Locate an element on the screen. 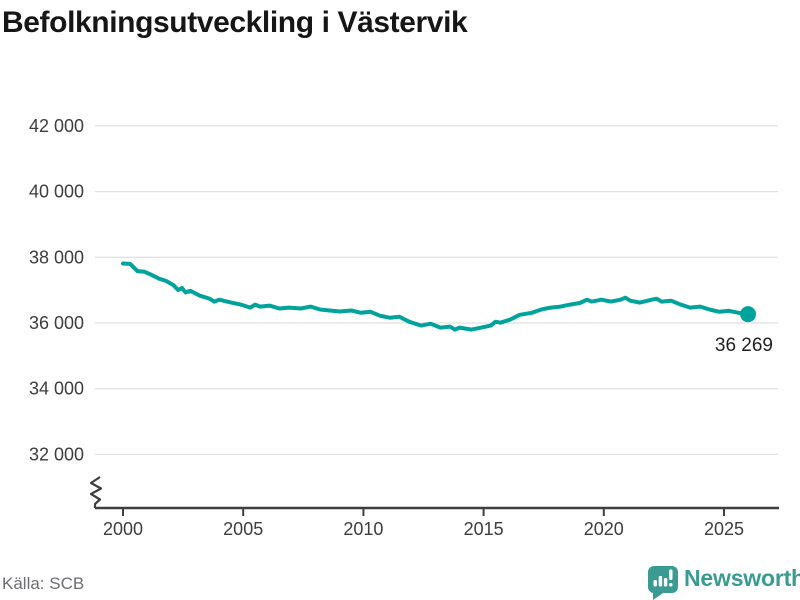  last-value-label: 36 269 is located at coordinates (744, 345).